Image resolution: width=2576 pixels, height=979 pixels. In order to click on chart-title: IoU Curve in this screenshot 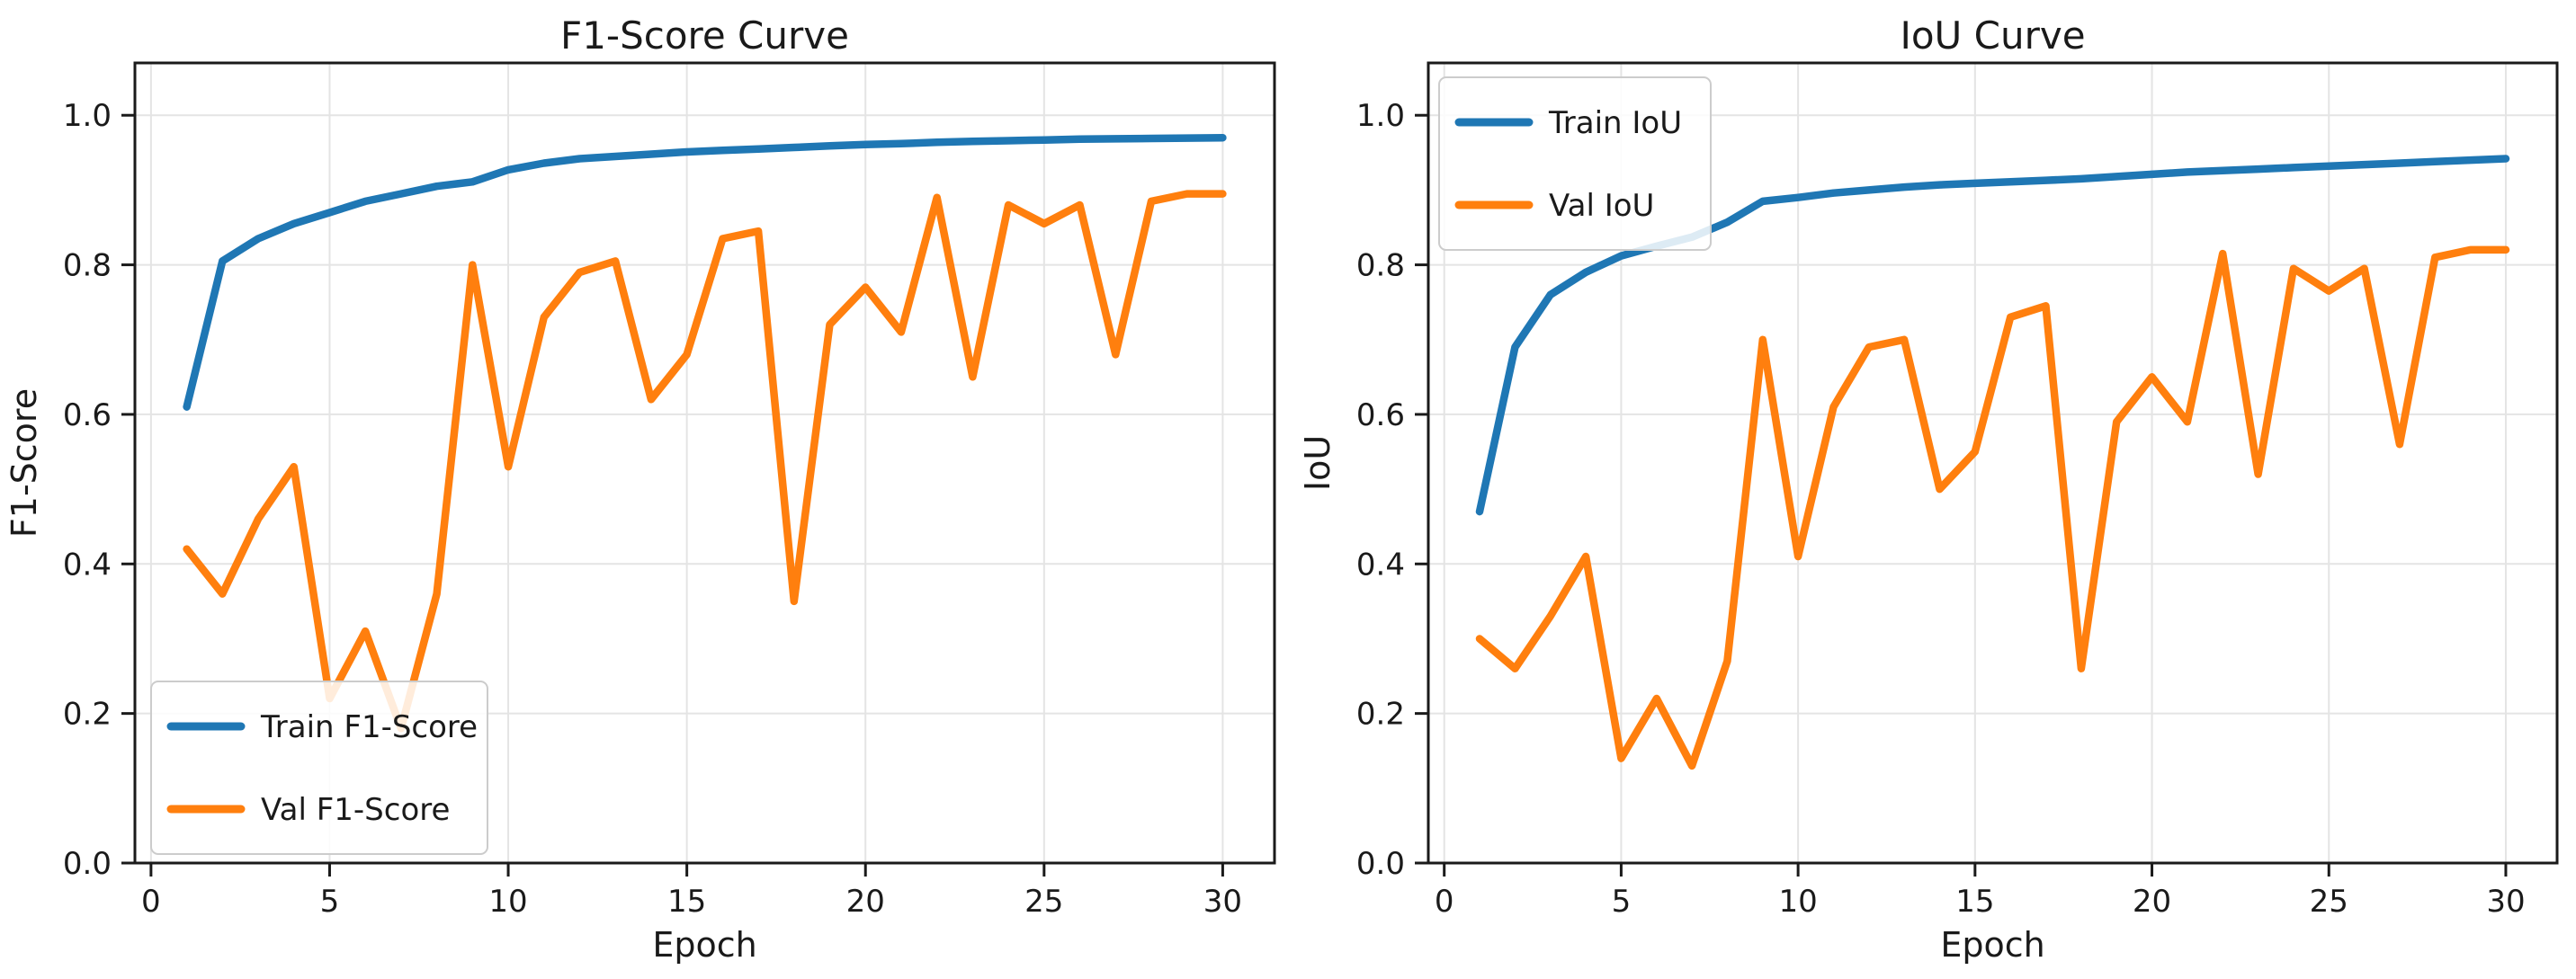, I will do `click(1993, 35)`.